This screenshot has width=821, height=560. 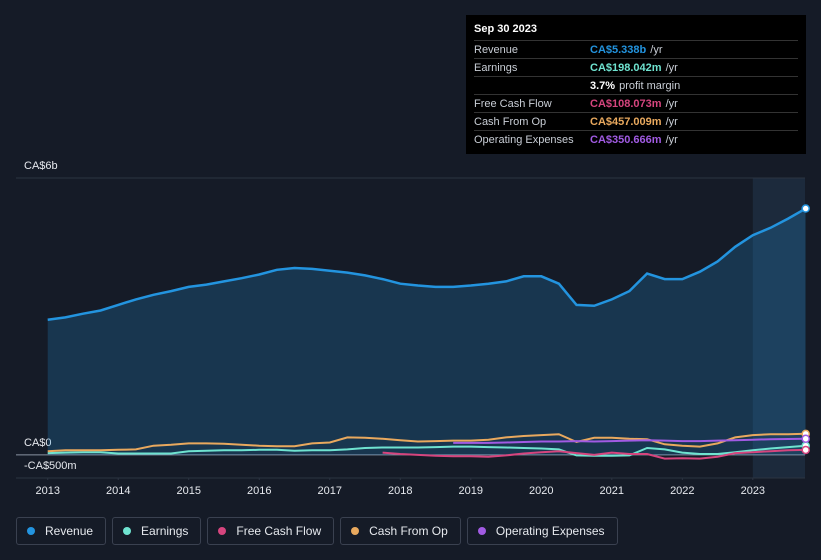 What do you see at coordinates (471, 491) in the screenshot?
I see `x-tick-label: 2019` at bounding box center [471, 491].